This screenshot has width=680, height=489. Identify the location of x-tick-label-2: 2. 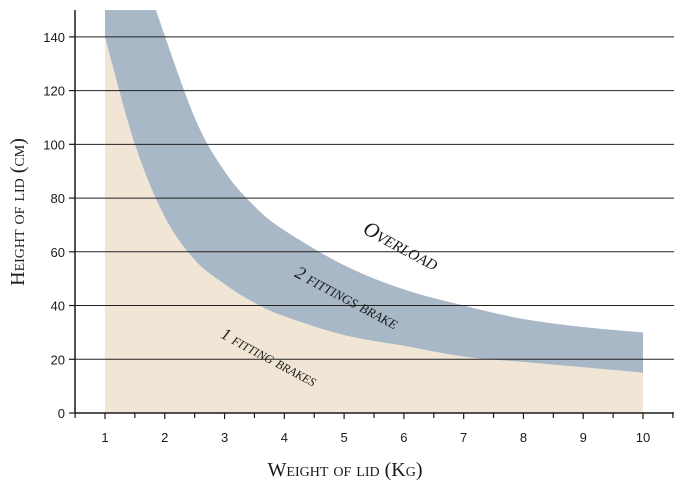
(164, 437).